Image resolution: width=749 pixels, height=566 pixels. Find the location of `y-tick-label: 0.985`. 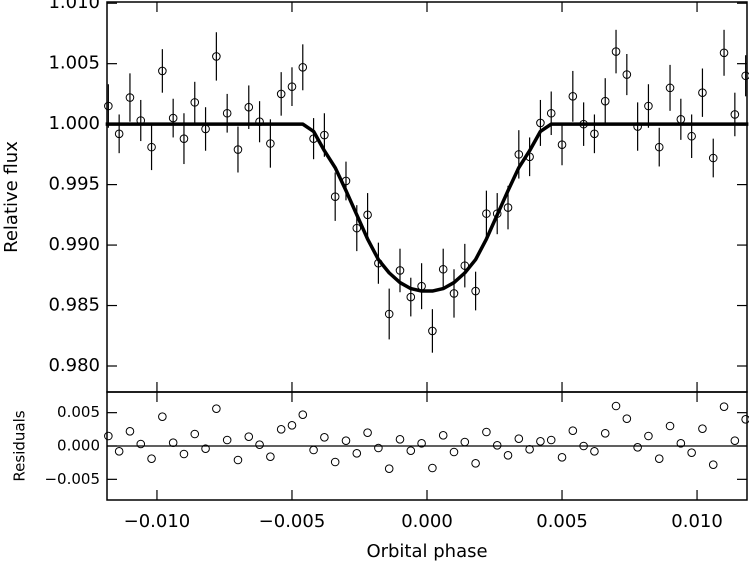

y-tick-label: 0.985 is located at coordinates (74, 305).